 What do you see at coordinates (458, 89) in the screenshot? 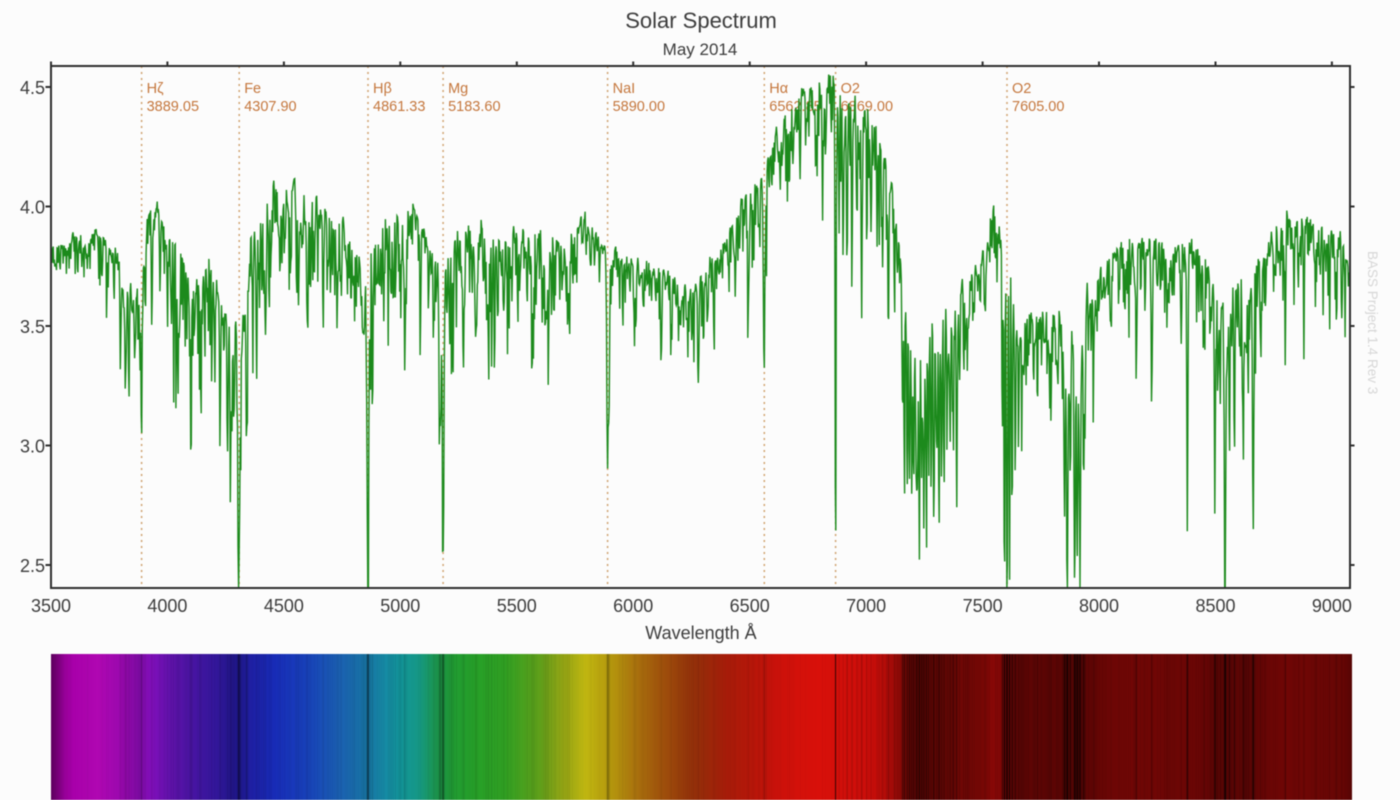
I see `svg-text: Mg` at bounding box center [458, 89].